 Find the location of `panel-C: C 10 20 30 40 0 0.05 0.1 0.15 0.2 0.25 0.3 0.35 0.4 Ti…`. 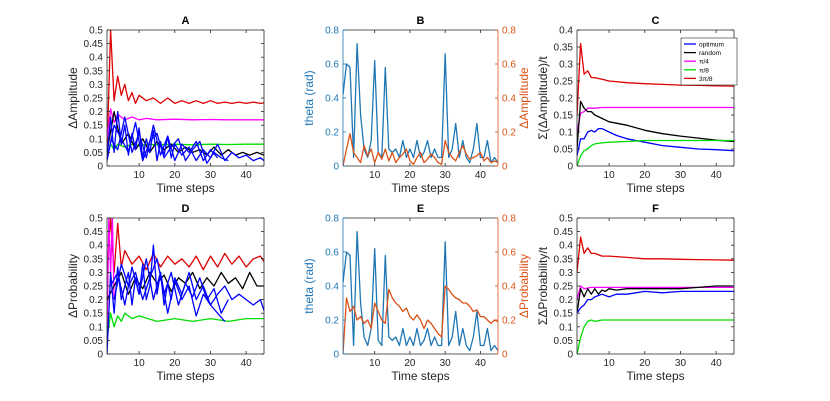

panel-C: C 10 20 30 40 0 0.05 0.1 0.15 0.2 0.25 0.3 0.35 0.4 Ti… is located at coordinates (635, 105).